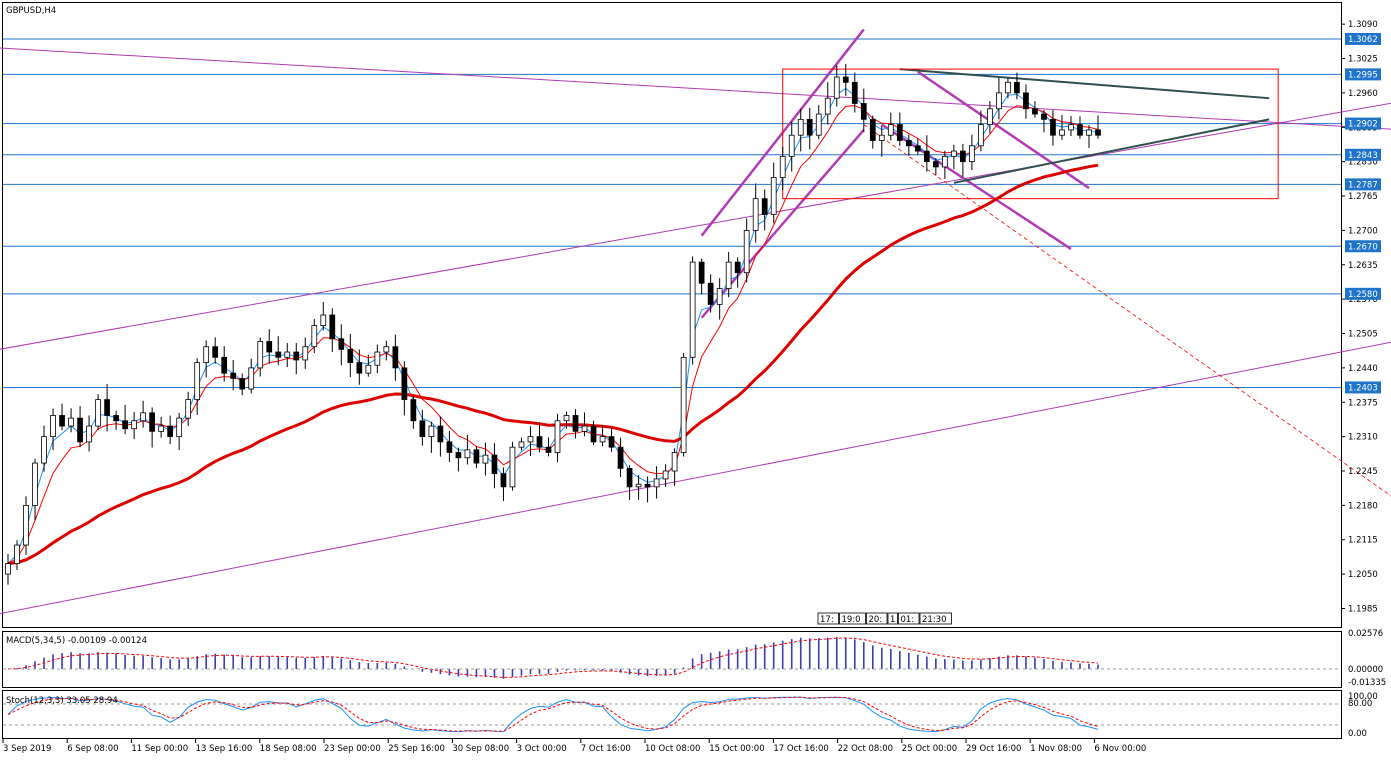  What do you see at coordinates (1365, 670) in the screenshot?
I see `macd-tick-label: 0.00000` at bounding box center [1365, 670].